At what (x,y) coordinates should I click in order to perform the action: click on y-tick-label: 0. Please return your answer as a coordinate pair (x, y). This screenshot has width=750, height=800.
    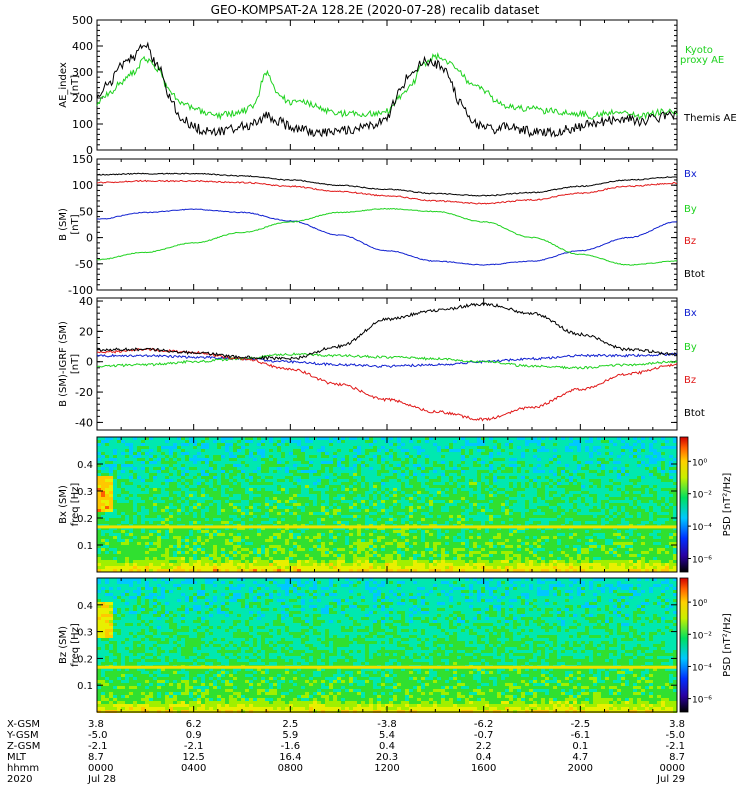
    Looking at the image, I should click on (89, 150).